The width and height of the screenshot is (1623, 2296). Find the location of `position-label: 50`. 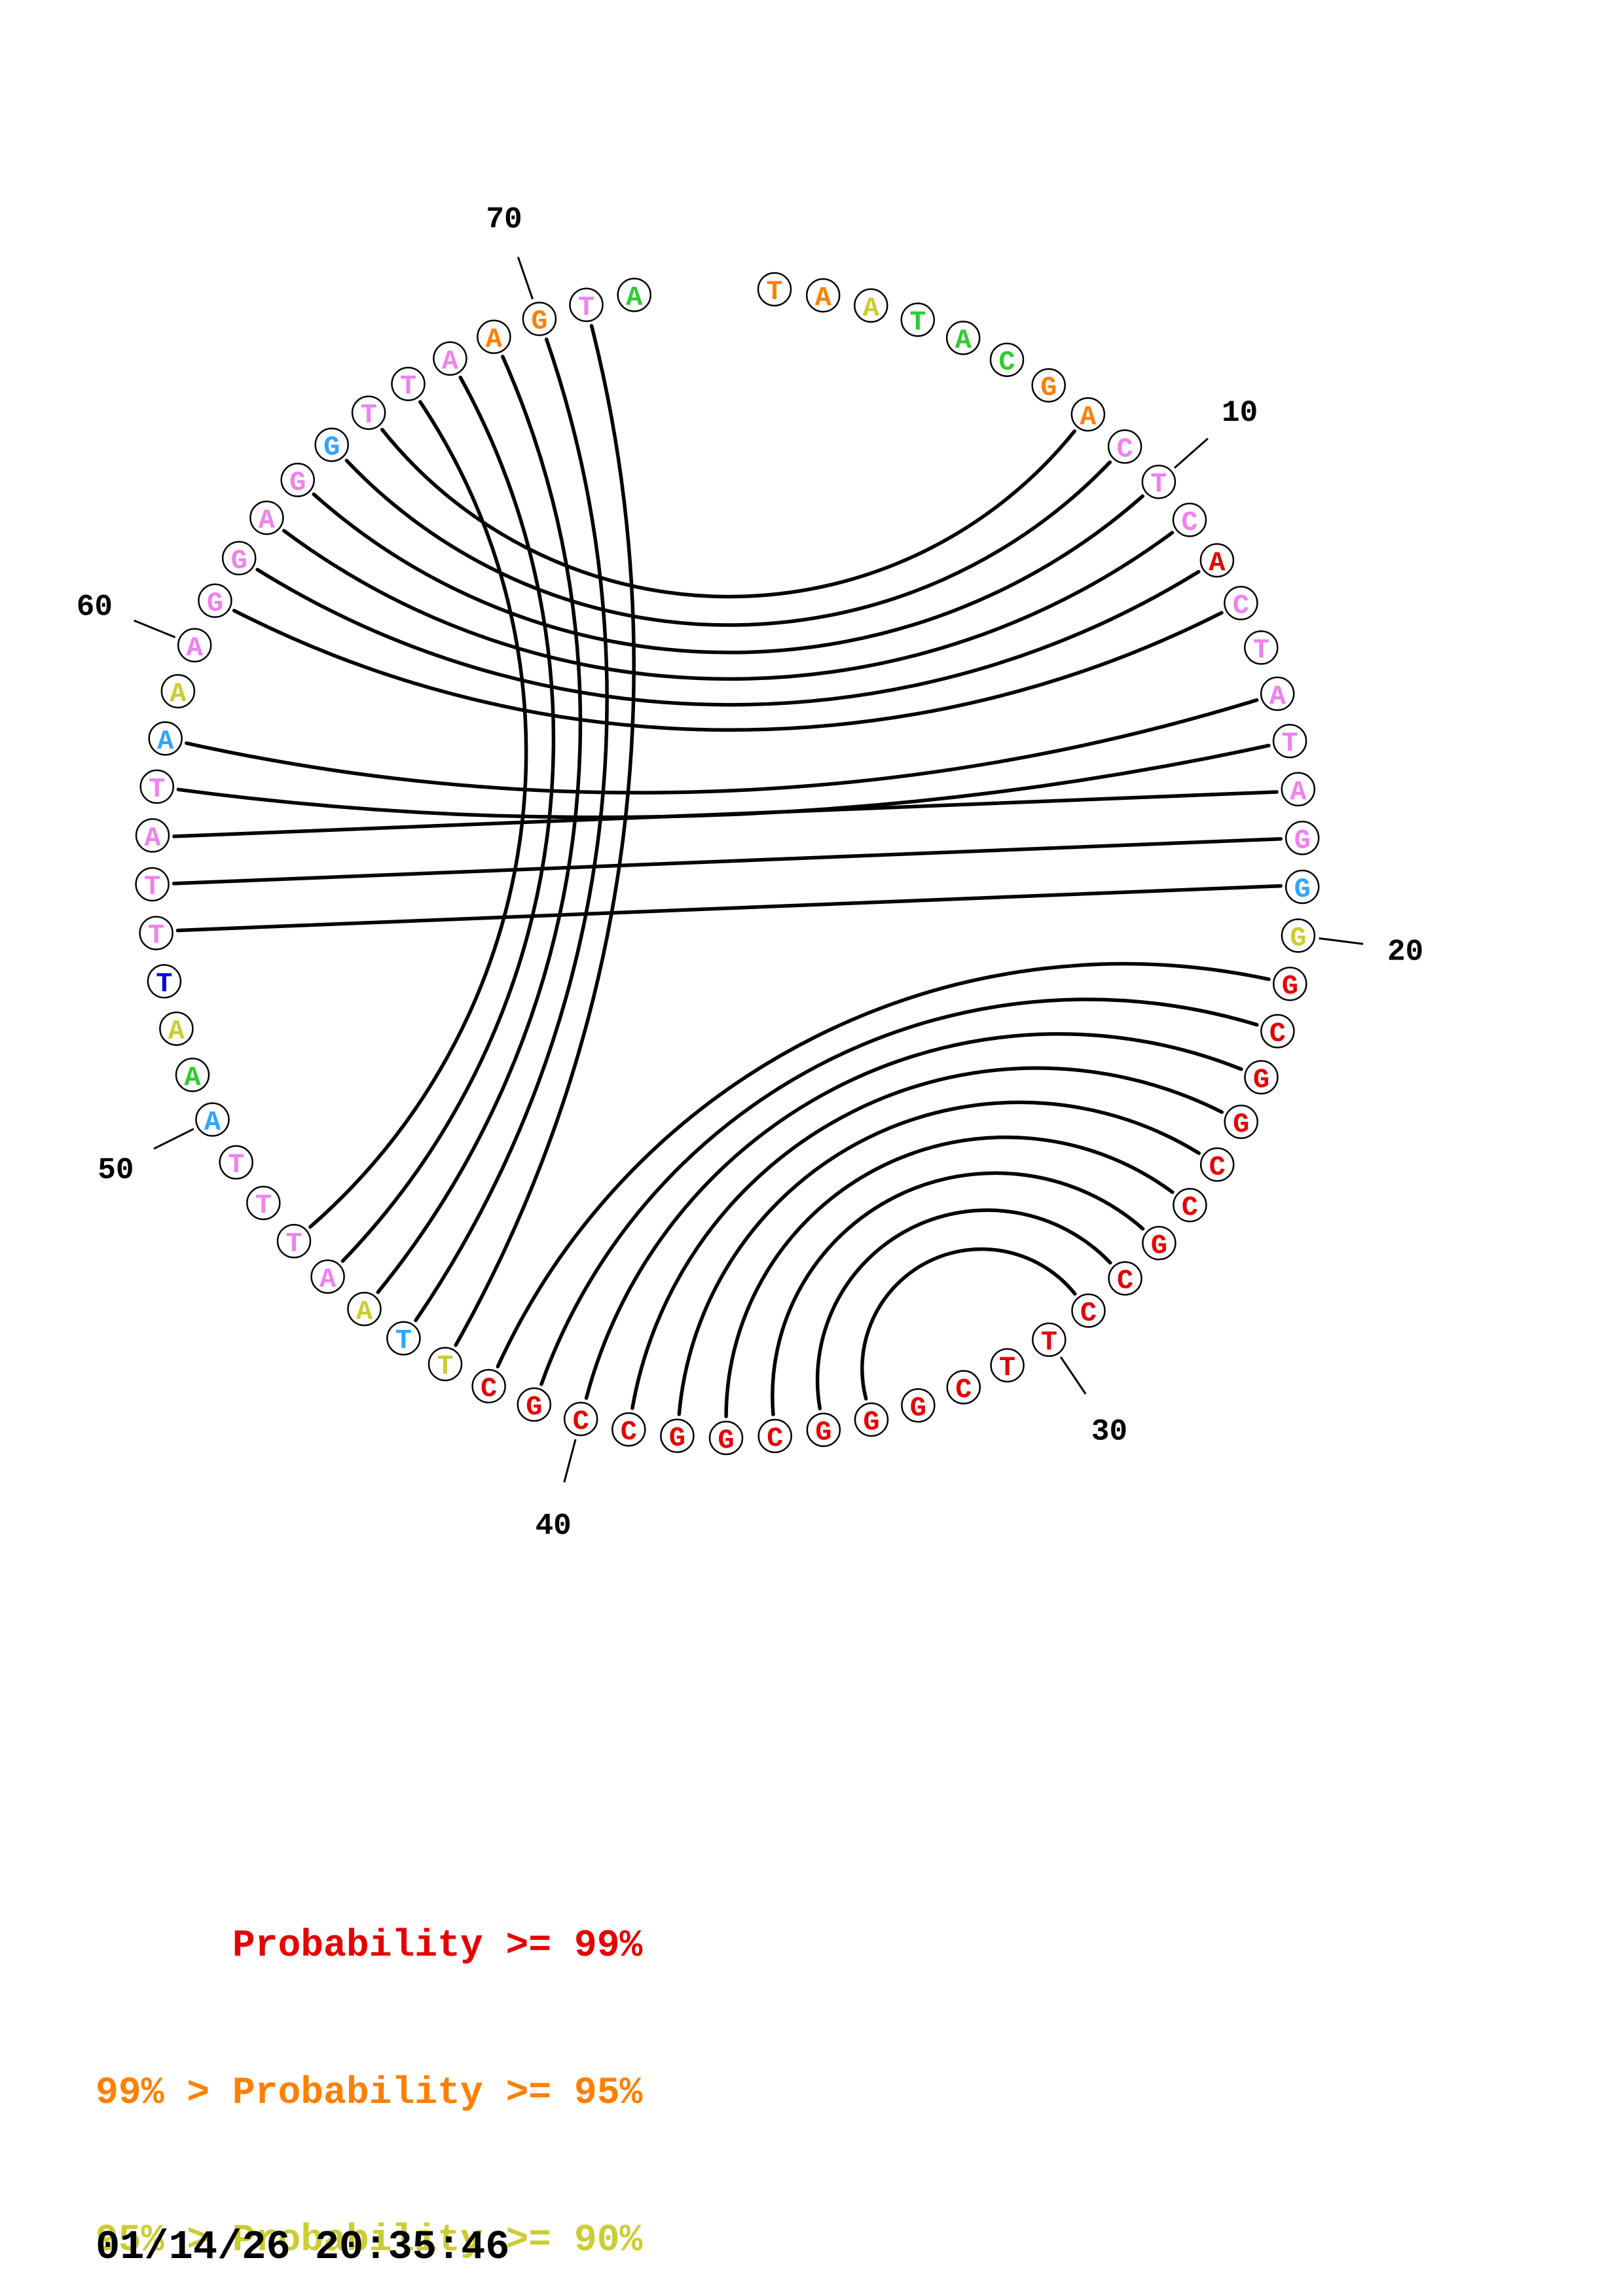

position-label: 50 is located at coordinates (116, 1170).